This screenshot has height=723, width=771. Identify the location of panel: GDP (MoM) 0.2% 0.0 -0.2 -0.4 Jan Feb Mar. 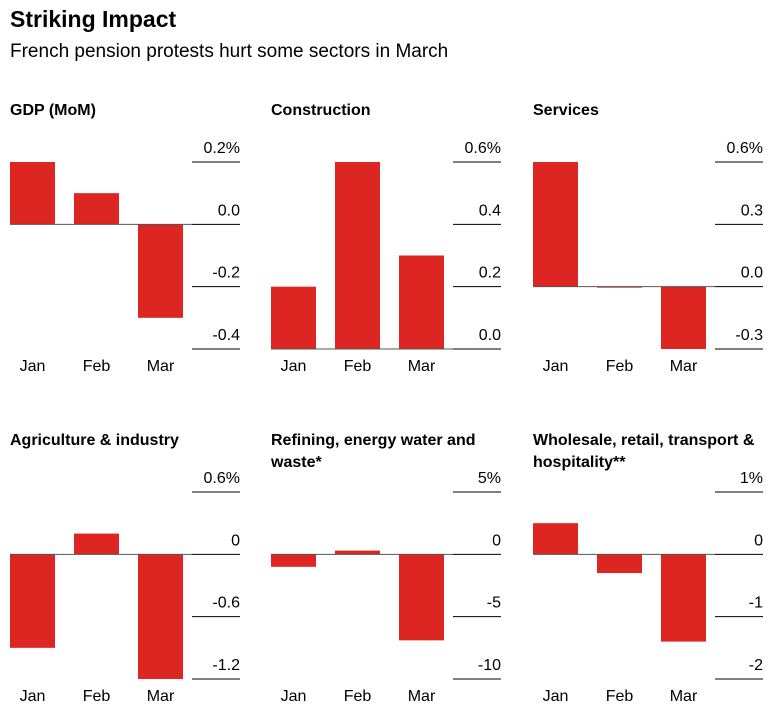
(126, 245).